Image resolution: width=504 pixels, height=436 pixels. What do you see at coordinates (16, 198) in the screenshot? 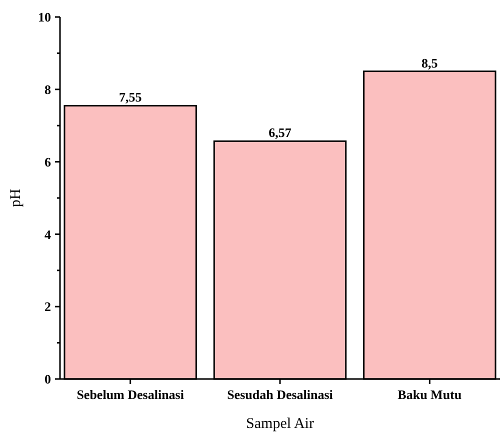
I see `y-axis-title: pH` at bounding box center [16, 198].